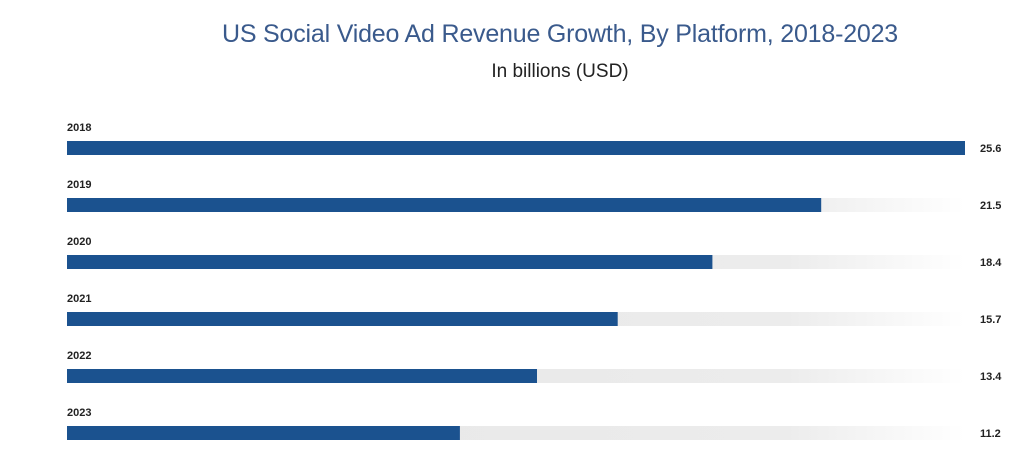 The width and height of the screenshot is (1035, 459). What do you see at coordinates (79, 242) in the screenshot?
I see `category-label: 2020` at bounding box center [79, 242].